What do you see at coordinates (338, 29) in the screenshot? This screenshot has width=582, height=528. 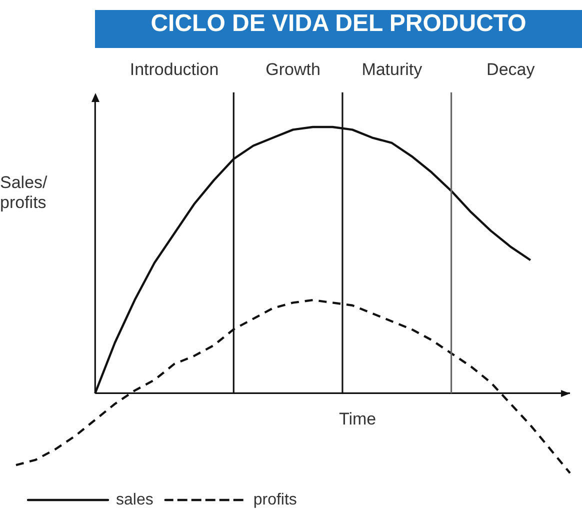 I see `chart-title: CICLO DE VIDA DEL PRODUCTO` at bounding box center [338, 29].